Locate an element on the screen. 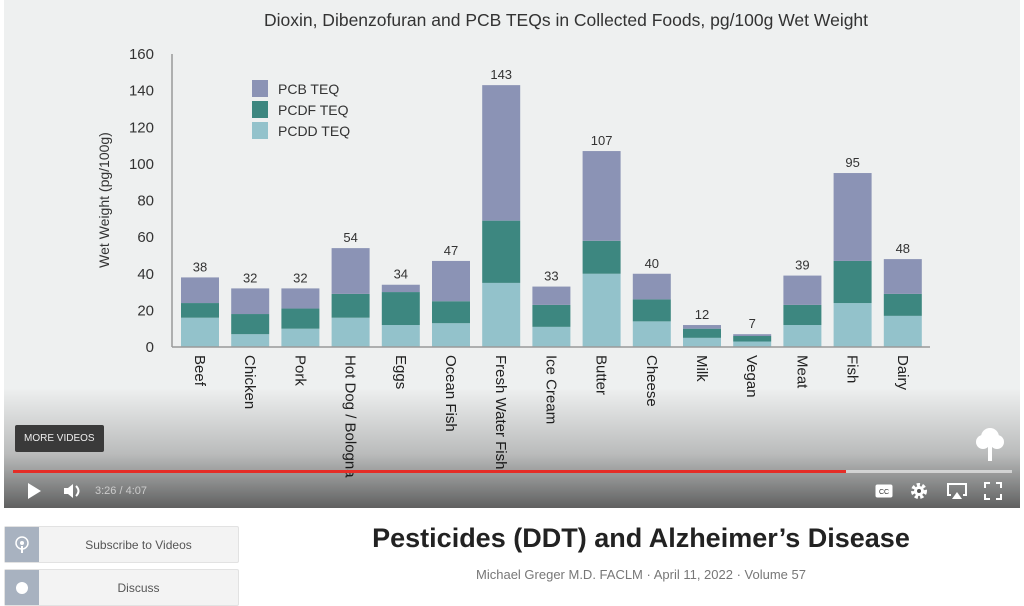 This screenshot has width=1024, height=606. discuss-label: Discuss is located at coordinates (138, 587).